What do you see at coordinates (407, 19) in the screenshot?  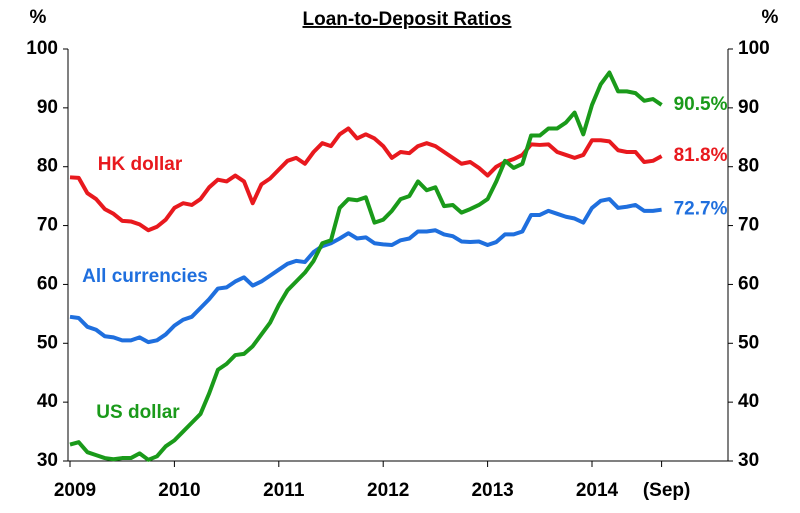 I see `chart-title: Loan-to-Deposit Ratios` at bounding box center [407, 19].